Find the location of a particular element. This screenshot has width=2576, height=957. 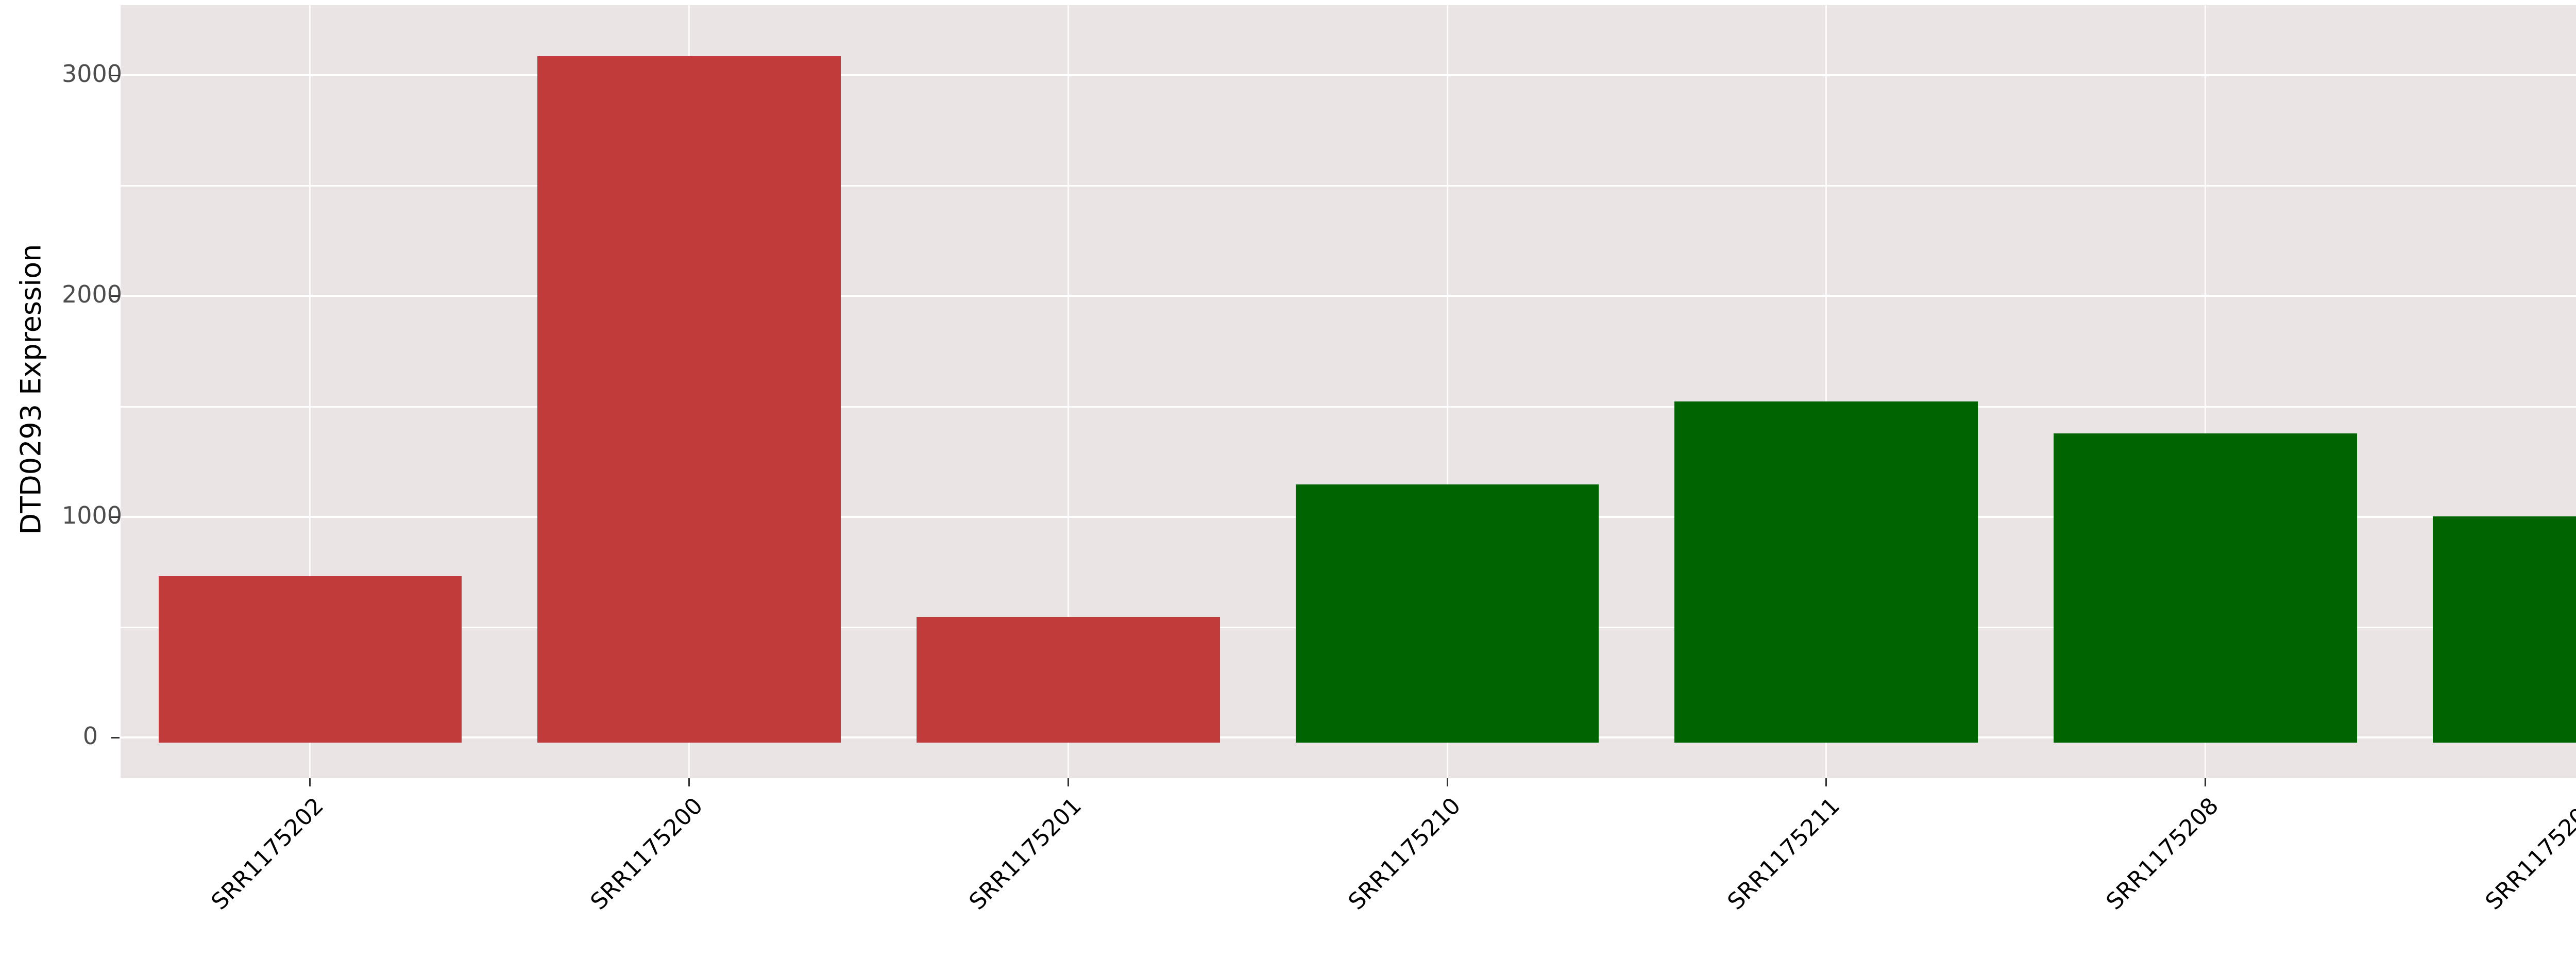

y-axis-title: DTD0293 Expression is located at coordinates (30, 389).